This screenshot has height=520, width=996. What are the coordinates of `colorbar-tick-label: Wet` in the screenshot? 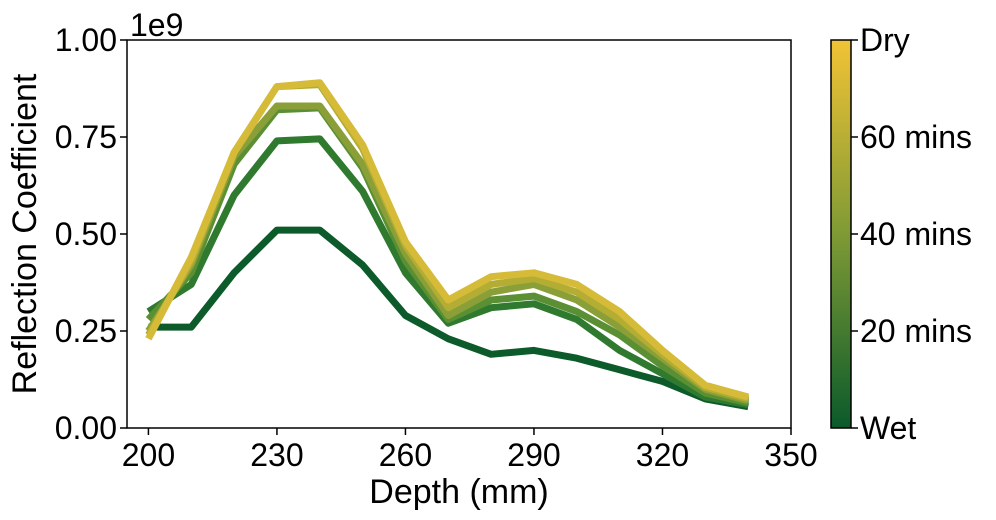 It's located at (888, 428).